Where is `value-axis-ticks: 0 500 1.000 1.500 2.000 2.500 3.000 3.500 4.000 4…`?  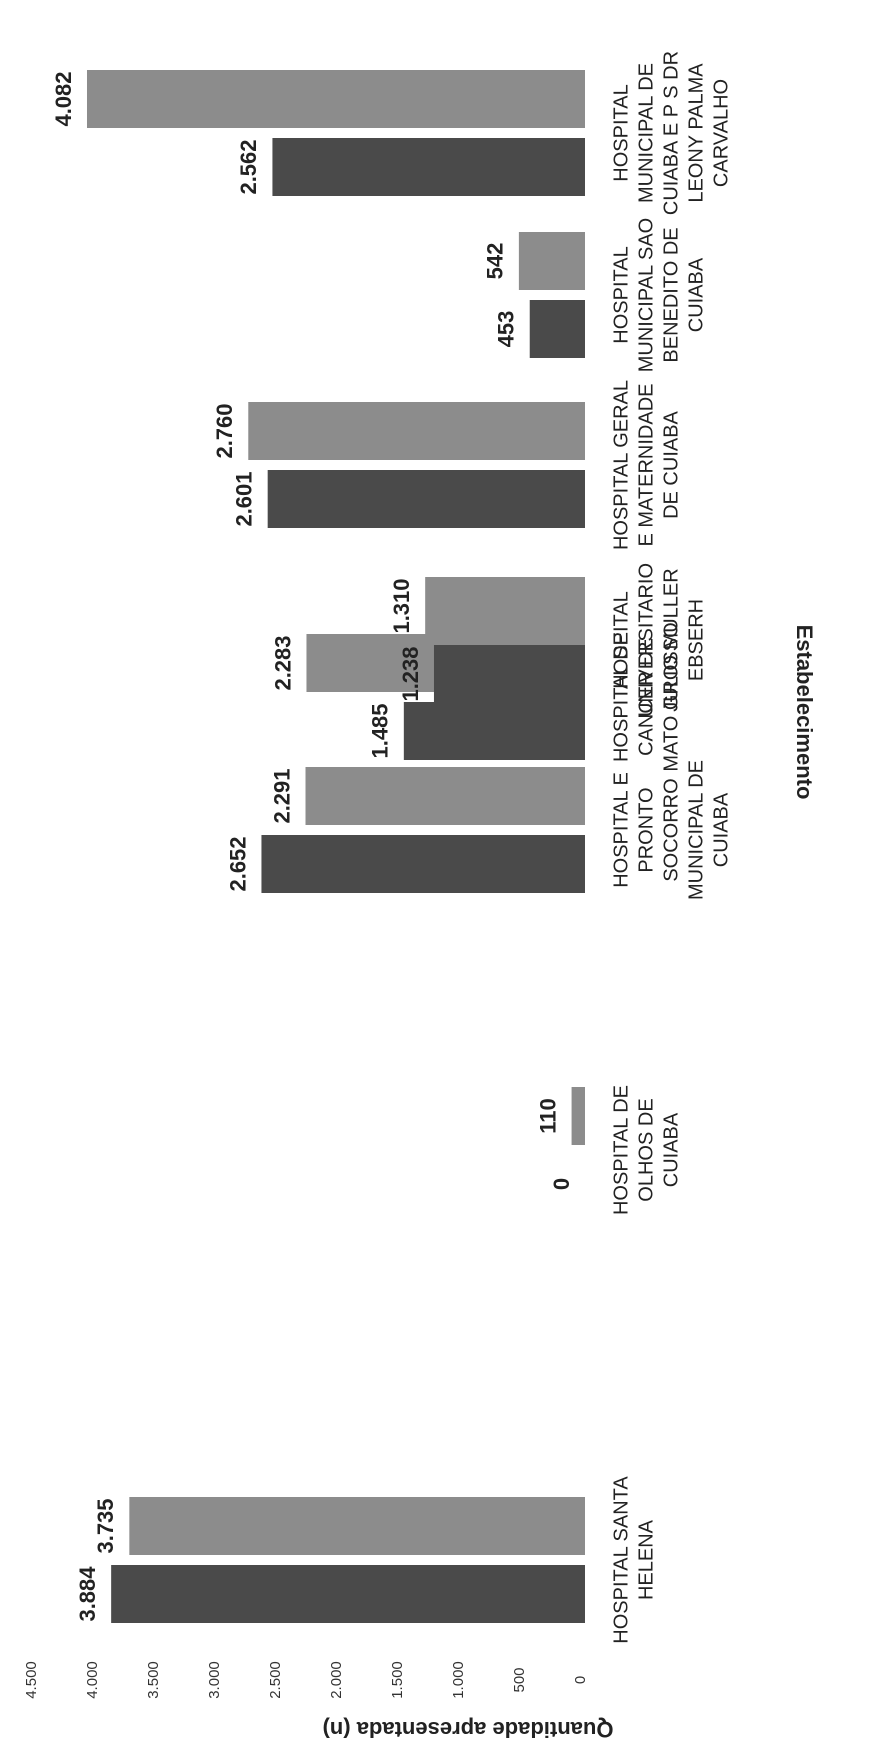
value-axis-ticks: 0 500 1.000 1.500 2.000 2.500 3.000 3.500 4.000 4… is located at coordinates (306, 1680).